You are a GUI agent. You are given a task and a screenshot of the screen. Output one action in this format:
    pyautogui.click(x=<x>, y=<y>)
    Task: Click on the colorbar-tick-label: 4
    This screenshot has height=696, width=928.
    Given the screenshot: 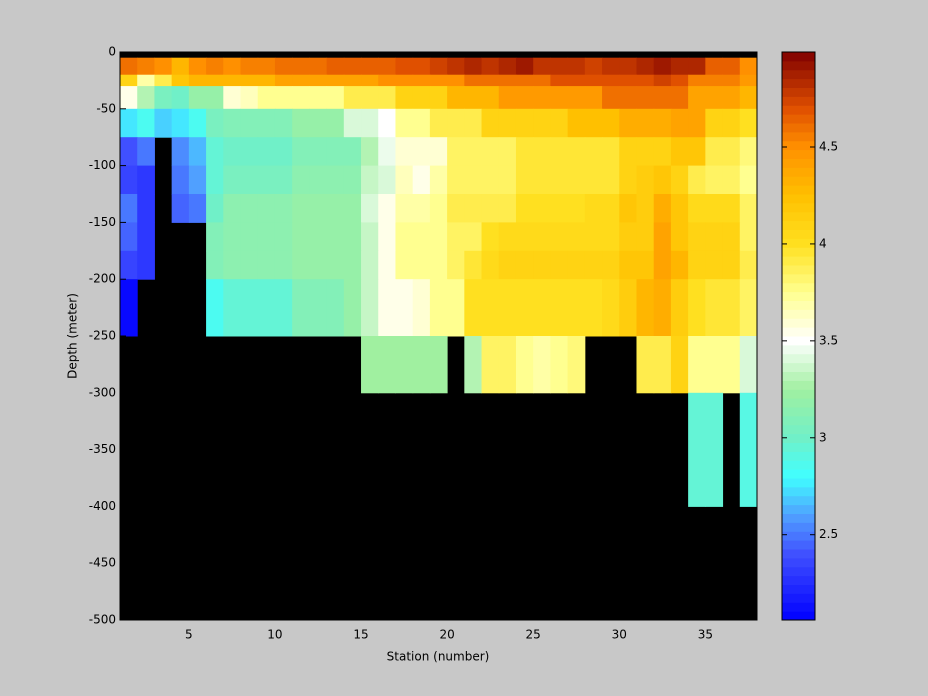 What is the action you would take?
    pyautogui.click(x=823, y=243)
    